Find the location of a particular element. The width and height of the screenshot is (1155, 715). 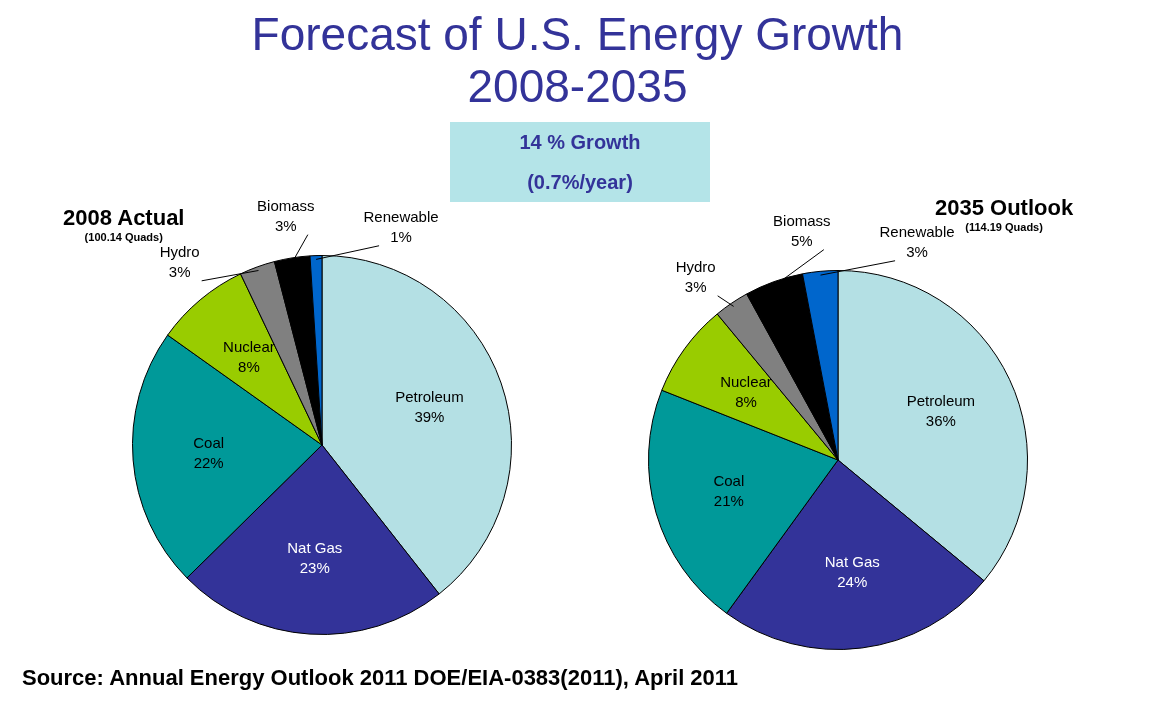

data-label: 24% is located at coordinates (852, 581).